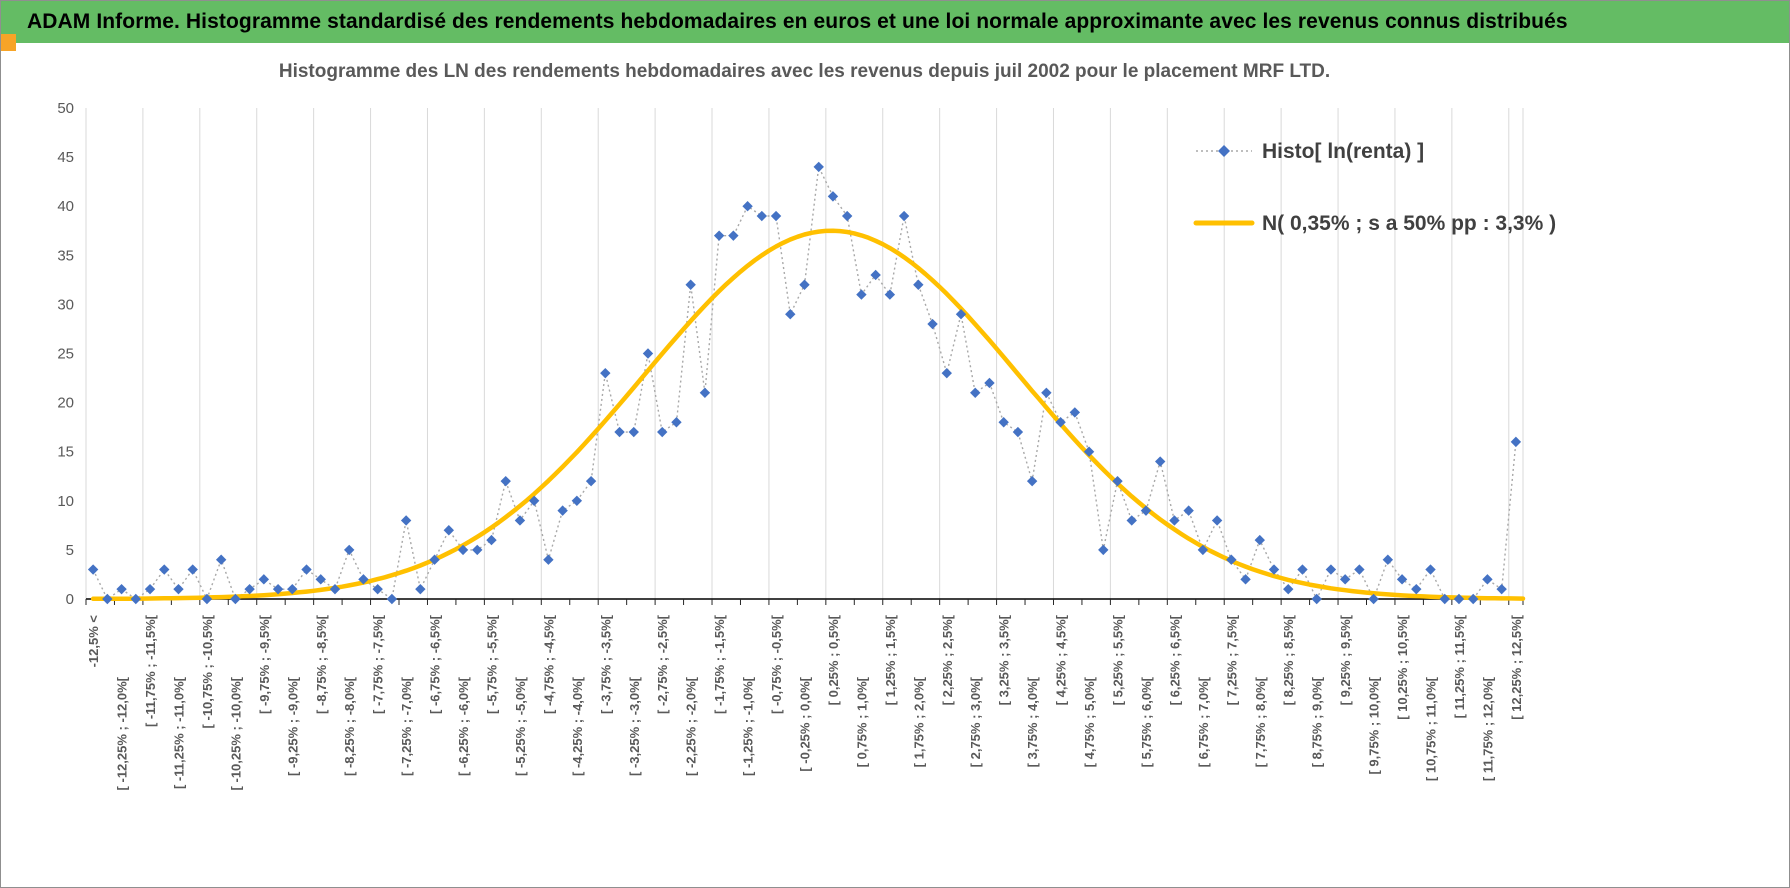  What do you see at coordinates (1174, 659) in the screenshot?
I see `x-axis-tick-label: [ 6,25% ; 6,5%[` at bounding box center [1174, 659].